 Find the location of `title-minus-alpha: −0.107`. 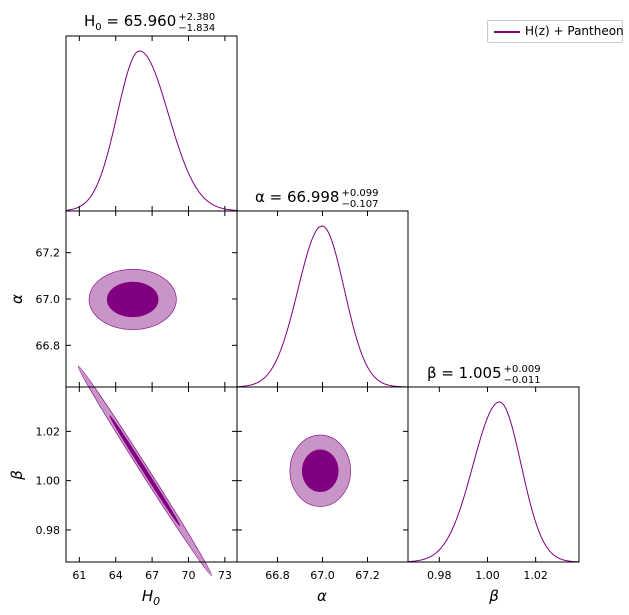

title-minus-alpha: −0.107 is located at coordinates (359, 204).